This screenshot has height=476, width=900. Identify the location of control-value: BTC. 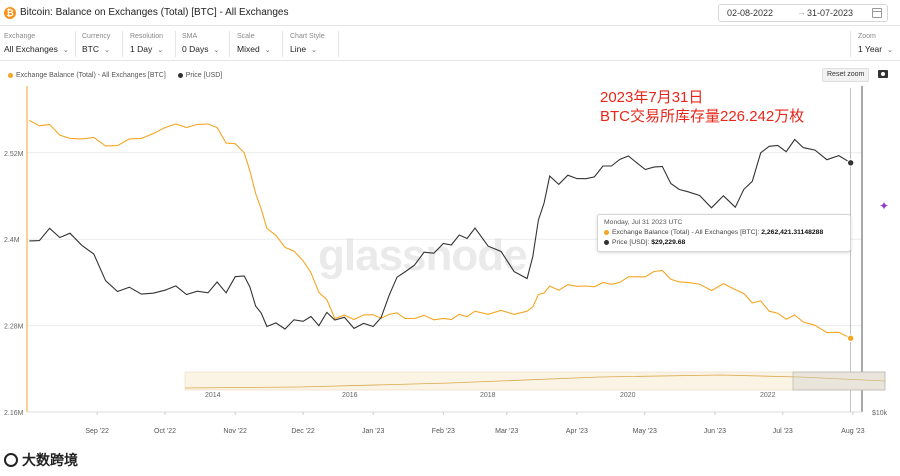
(90, 49).